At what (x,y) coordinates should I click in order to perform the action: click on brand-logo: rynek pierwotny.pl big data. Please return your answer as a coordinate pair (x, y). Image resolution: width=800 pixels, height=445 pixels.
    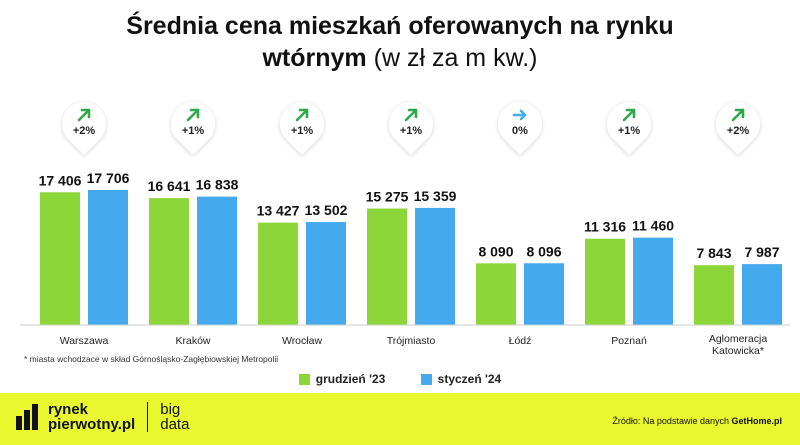
    Looking at the image, I should click on (101, 417).